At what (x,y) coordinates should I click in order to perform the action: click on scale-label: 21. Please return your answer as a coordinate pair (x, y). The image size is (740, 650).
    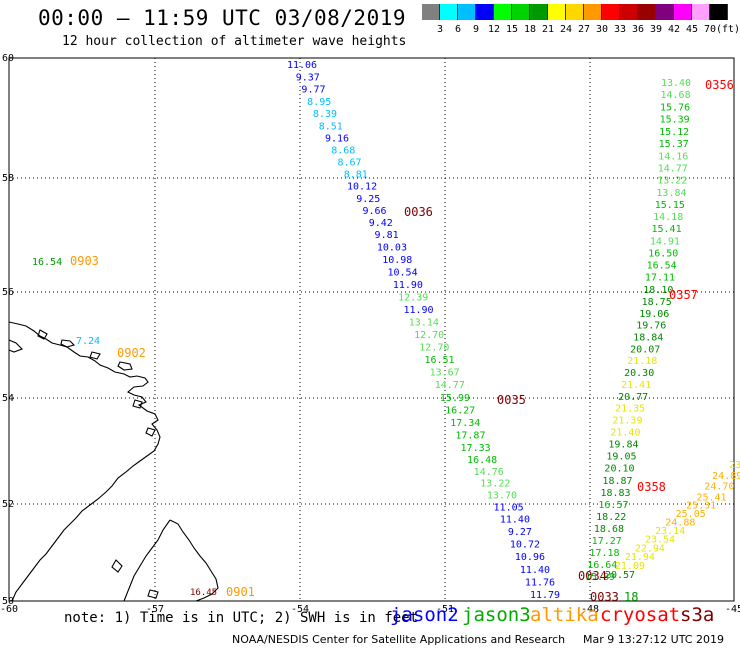
    Looking at the image, I should click on (548, 29).